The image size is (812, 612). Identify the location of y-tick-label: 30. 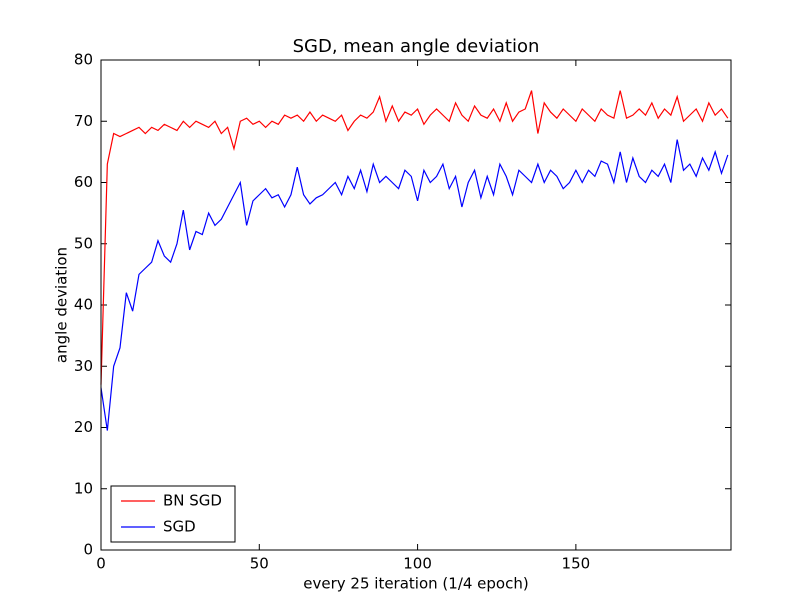
(83, 366).